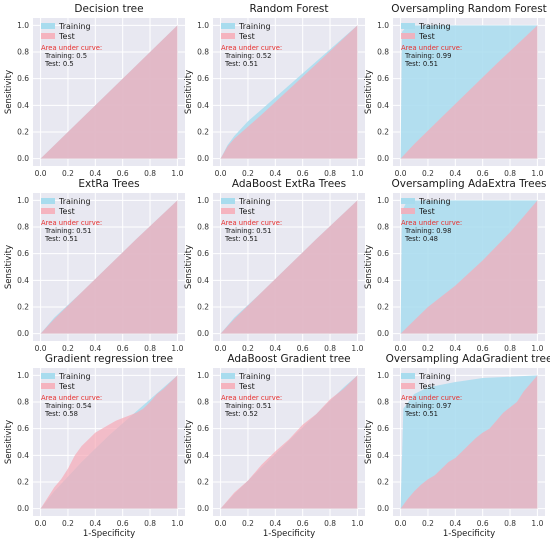 The width and height of the screenshot is (550, 544). Describe the element at coordinates (427, 56) in the screenshot. I see `auc-training: Training: 0.99` at that location.